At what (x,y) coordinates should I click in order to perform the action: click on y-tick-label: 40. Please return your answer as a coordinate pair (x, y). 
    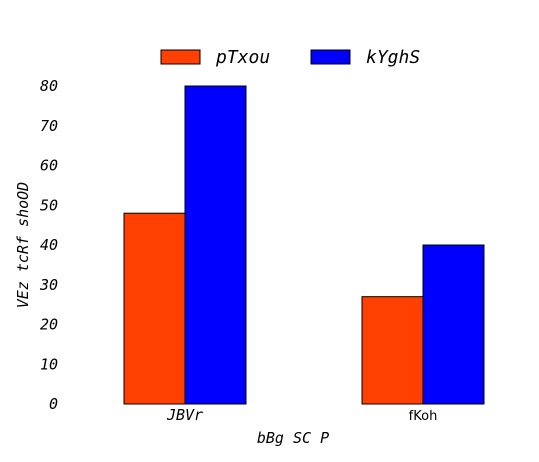
    Looking at the image, I should click on (49, 245).